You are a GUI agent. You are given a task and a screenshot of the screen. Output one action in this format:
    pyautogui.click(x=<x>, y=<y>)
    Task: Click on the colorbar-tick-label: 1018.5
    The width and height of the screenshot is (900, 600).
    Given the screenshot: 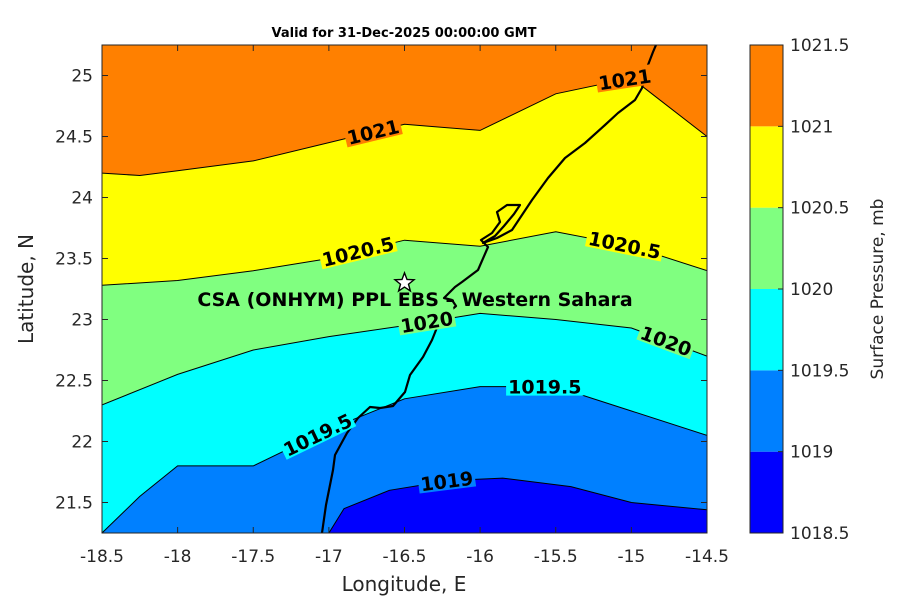 What is the action you would take?
    pyautogui.click(x=819, y=534)
    